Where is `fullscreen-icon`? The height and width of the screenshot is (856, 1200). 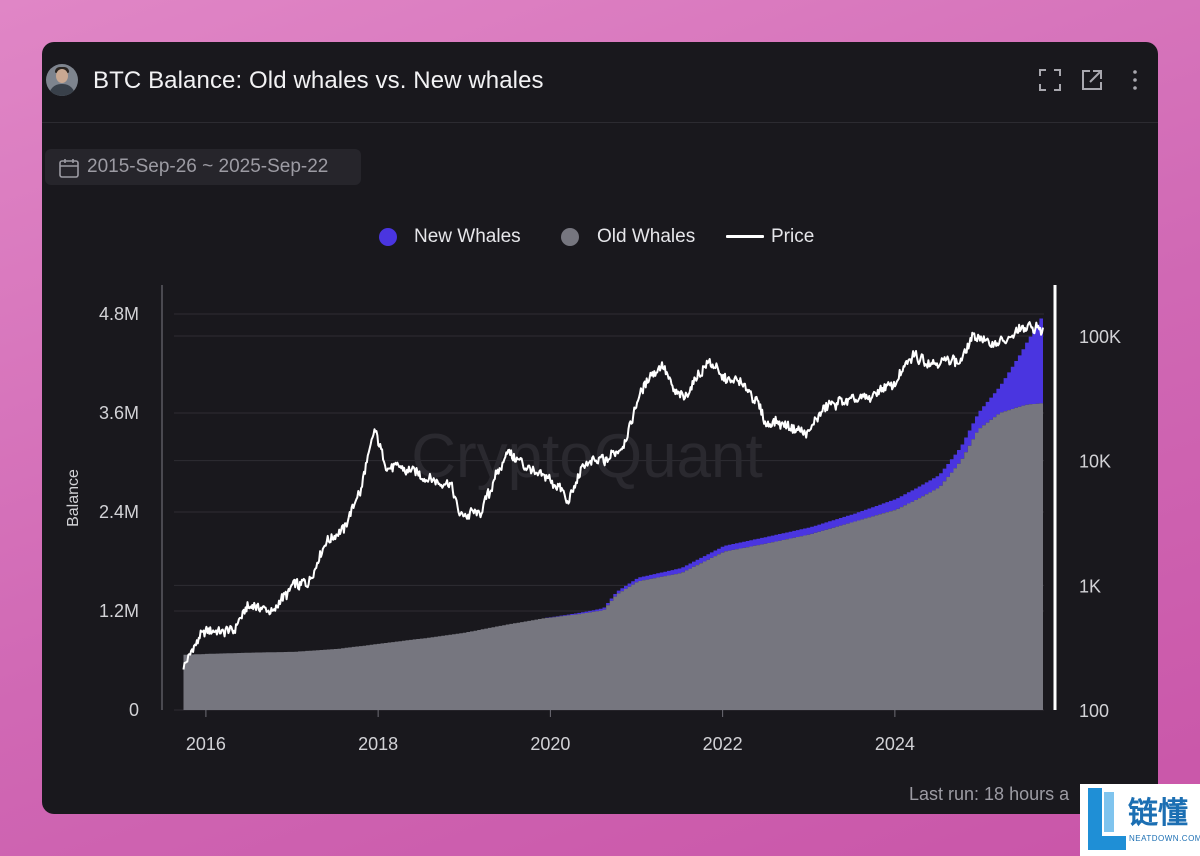 fullscreen-icon is located at coordinates (1050, 80).